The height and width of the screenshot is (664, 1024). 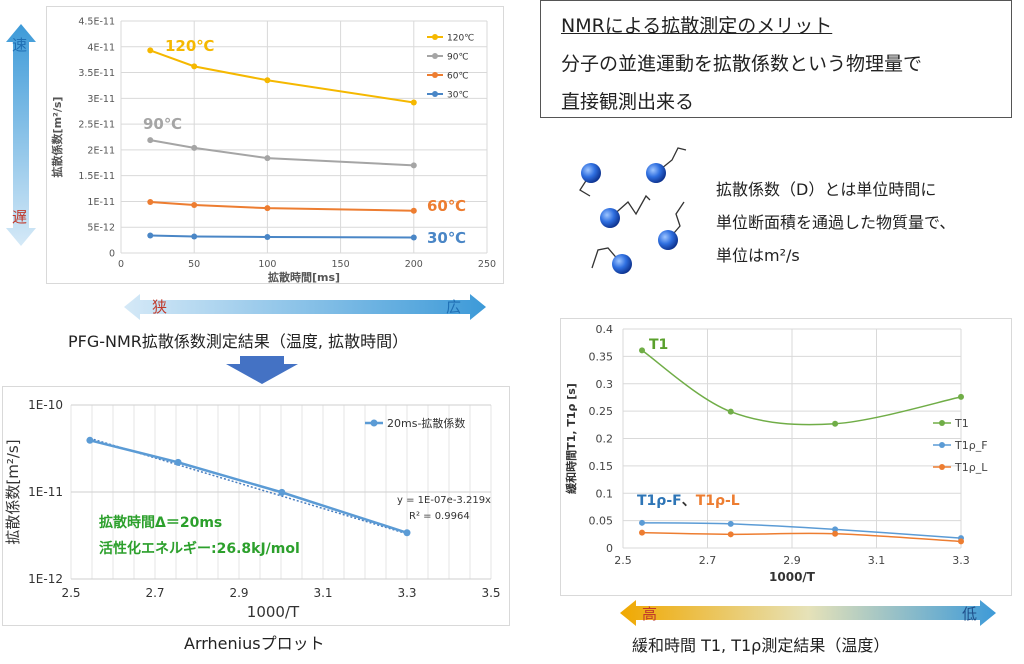 I want to click on annotation-t1: T1, so click(x=658, y=345).